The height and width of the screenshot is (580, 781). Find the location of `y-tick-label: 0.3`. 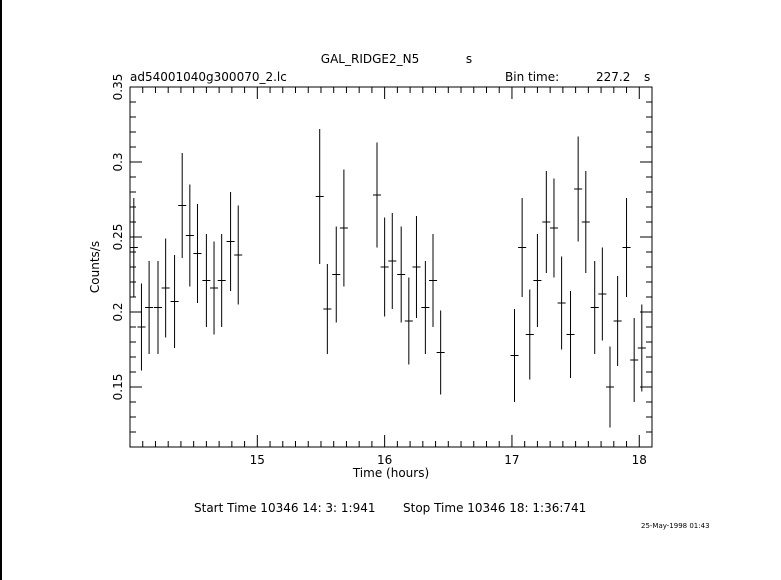

y-tick-label: 0.3 is located at coordinates (118, 161).